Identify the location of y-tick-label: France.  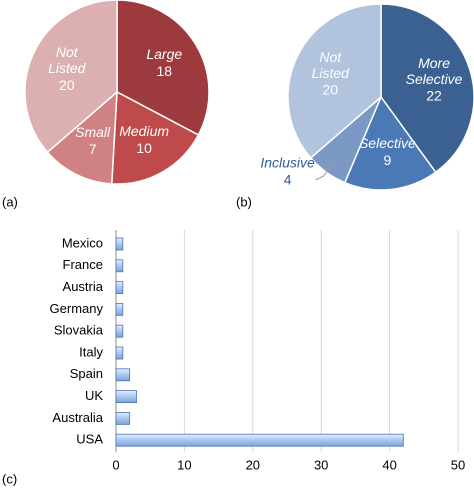
(83, 264).